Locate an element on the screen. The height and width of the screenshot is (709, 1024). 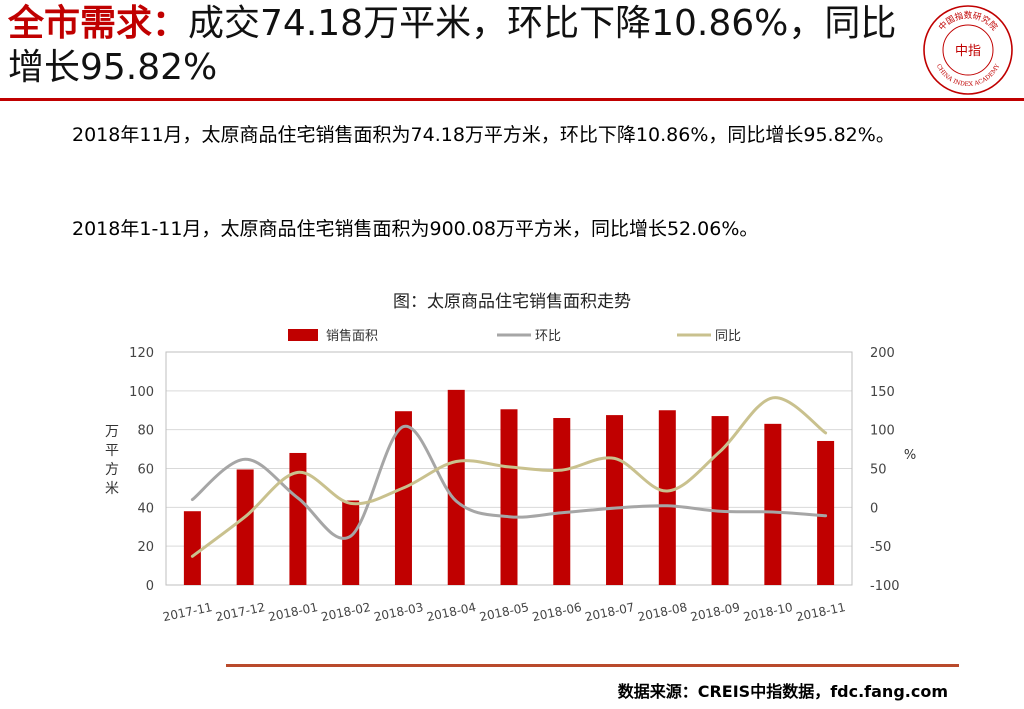
x-tick-label: 2018-03 is located at coordinates (399, 612).